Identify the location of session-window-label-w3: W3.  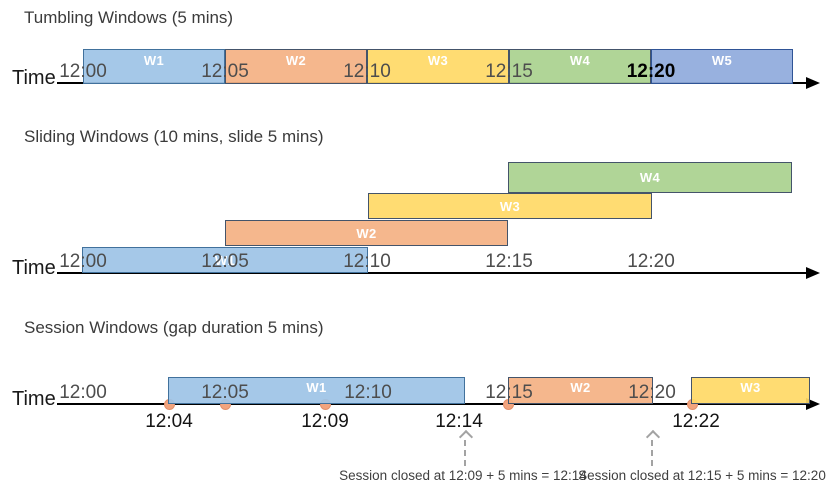
(750, 387).